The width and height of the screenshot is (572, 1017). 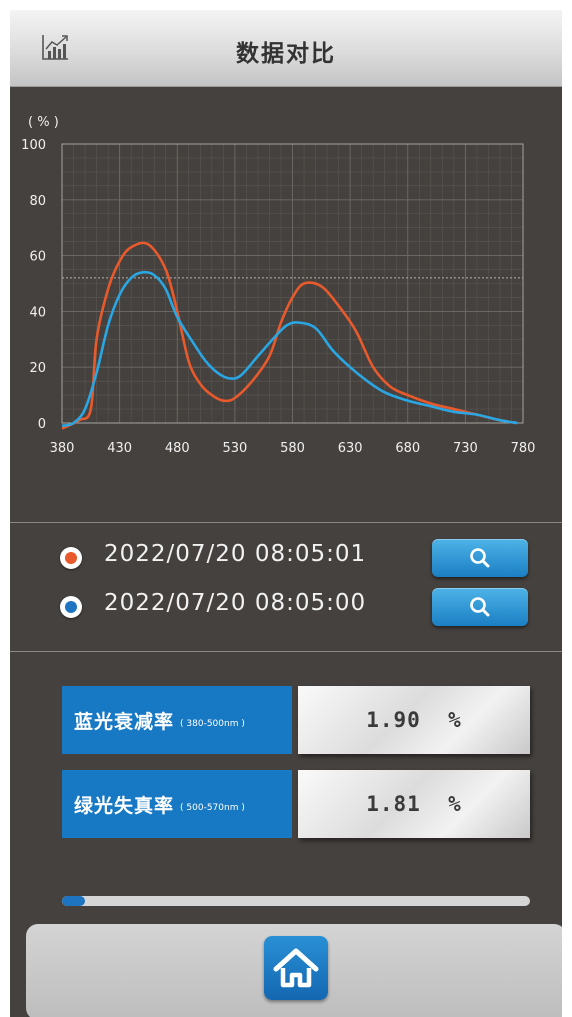 What do you see at coordinates (465, 448) in the screenshot?
I see `x-tick-label: 730` at bounding box center [465, 448].